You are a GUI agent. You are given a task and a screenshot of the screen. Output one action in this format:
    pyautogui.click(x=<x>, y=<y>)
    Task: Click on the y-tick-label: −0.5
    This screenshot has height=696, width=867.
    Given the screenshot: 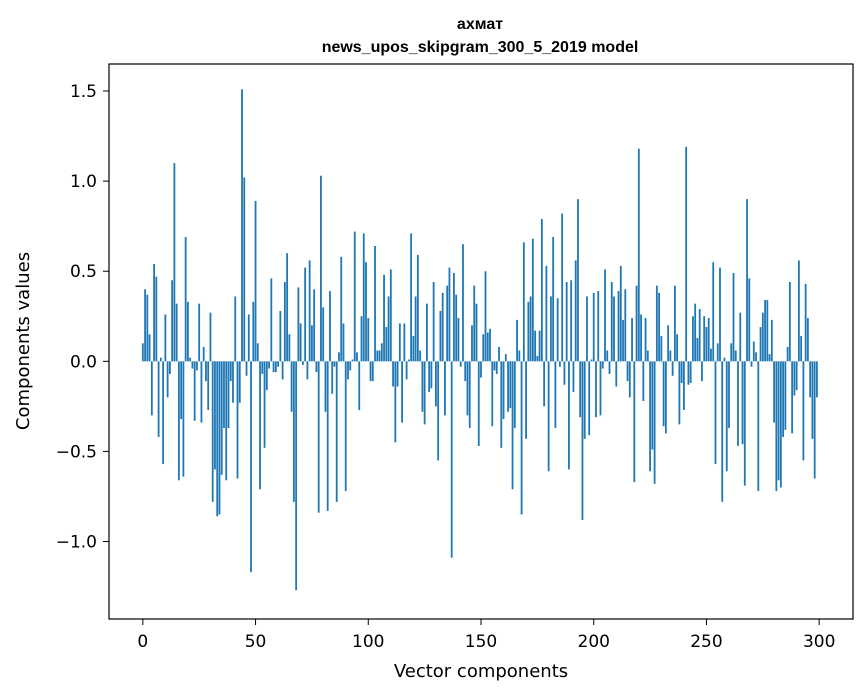 What is the action you would take?
    pyautogui.click(x=76, y=452)
    